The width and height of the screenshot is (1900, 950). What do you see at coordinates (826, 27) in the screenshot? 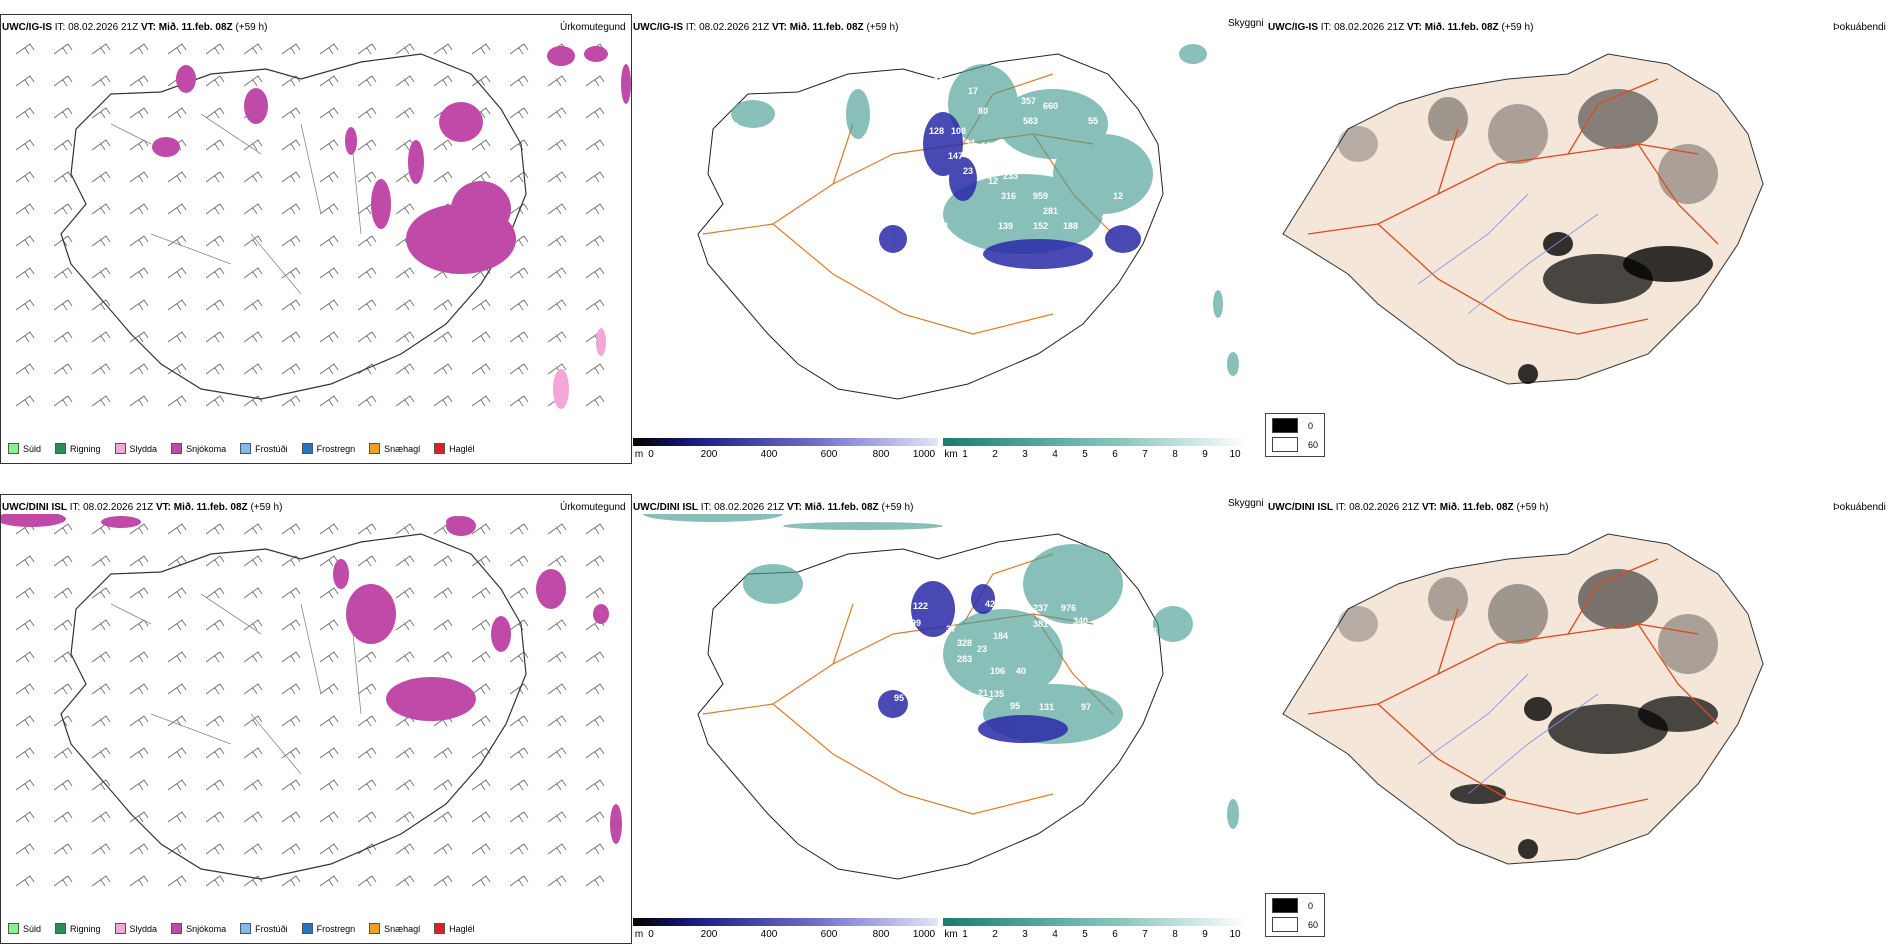
I see `vt-value: Mið. 11.feb. 08Z` at bounding box center [826, 27].